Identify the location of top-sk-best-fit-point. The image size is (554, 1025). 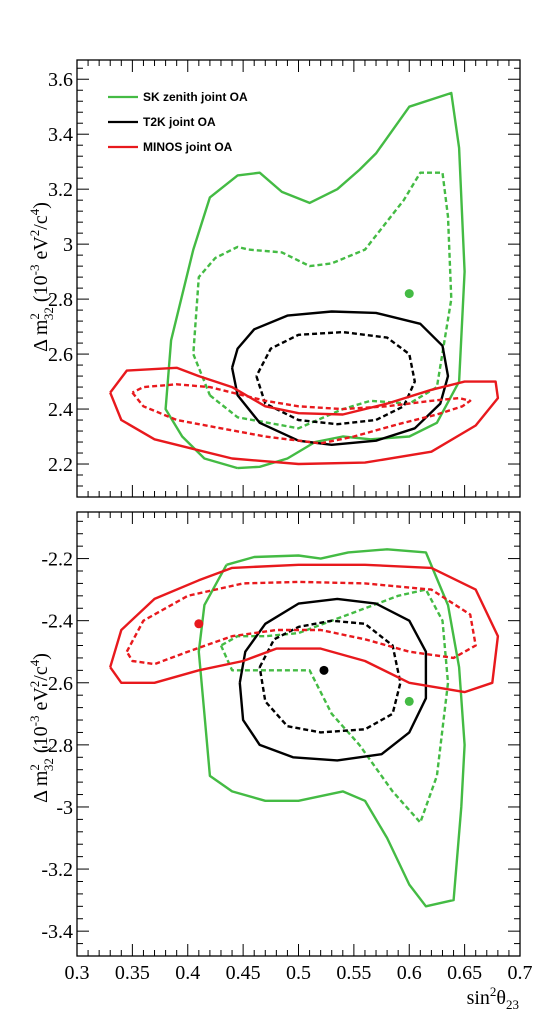
(409, 294).